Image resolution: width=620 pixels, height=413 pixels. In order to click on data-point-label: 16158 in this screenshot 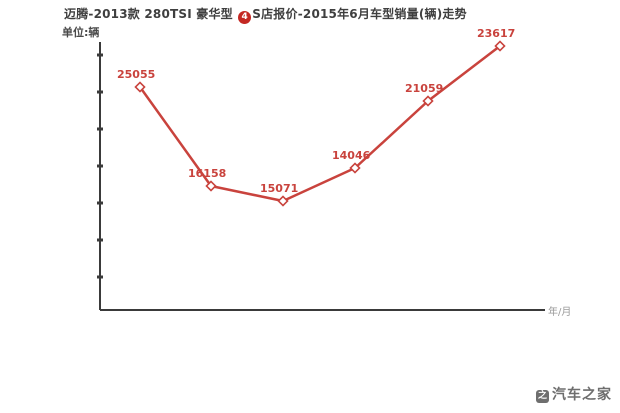, I will do `click(207, 173)`.